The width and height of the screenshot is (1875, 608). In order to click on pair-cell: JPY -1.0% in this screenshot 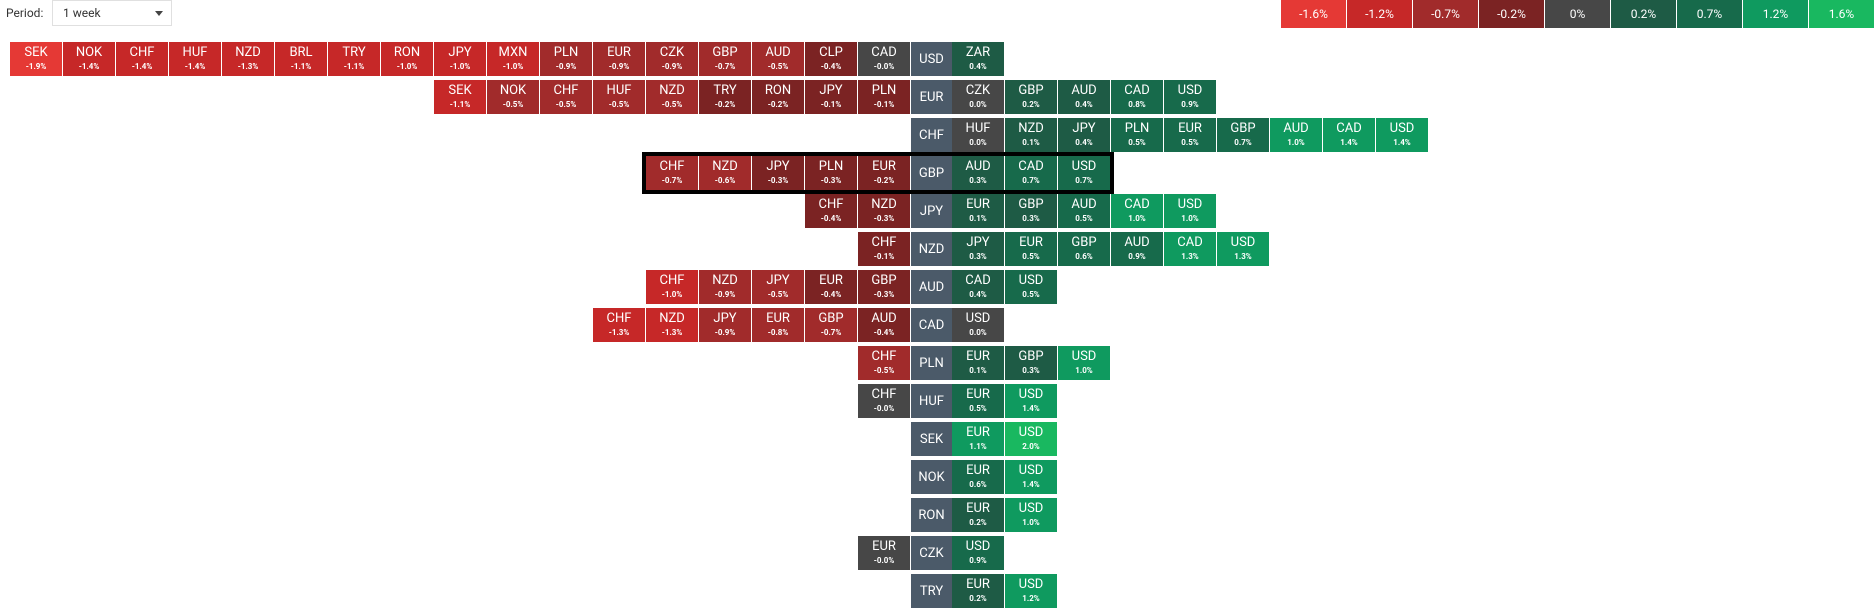, I will do `click(460, 59)`.